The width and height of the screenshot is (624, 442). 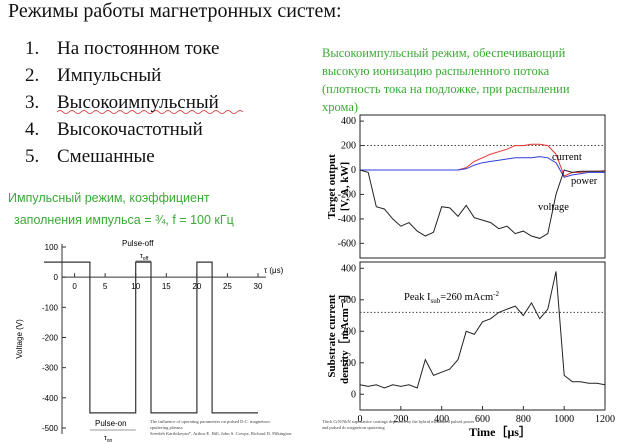 I want to click on y-tick-label: -500, so click(x=50, y=428).